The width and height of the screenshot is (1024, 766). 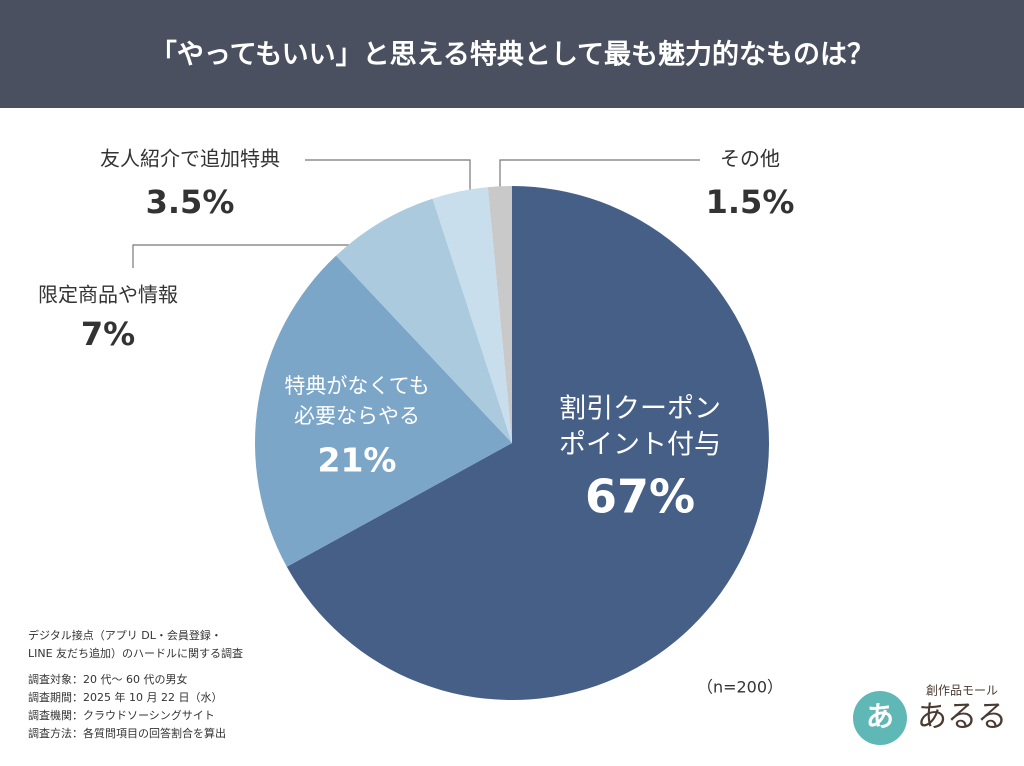 What do you see at coordinates (750, 202) in the screenshot?
I see `value-label: 1.5%` at bounding box center [750, 202].